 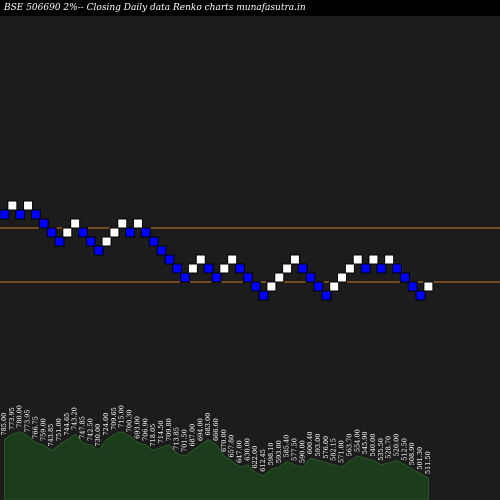 I want to click on price-label-6: 759.00, so click(x=43, y=429).